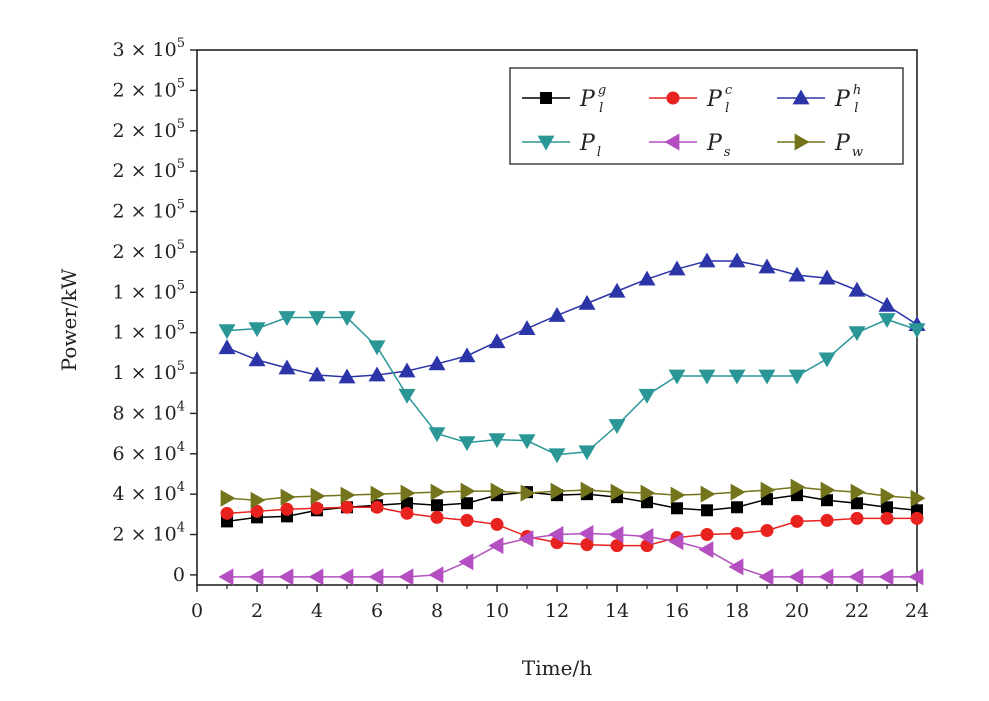 The height and width of the screenshot is (701, 989). What do you see at coordinates (677, 611) in the screenshot?
I see `x-tick-label-8: 16` at bounding box center [677, 611].